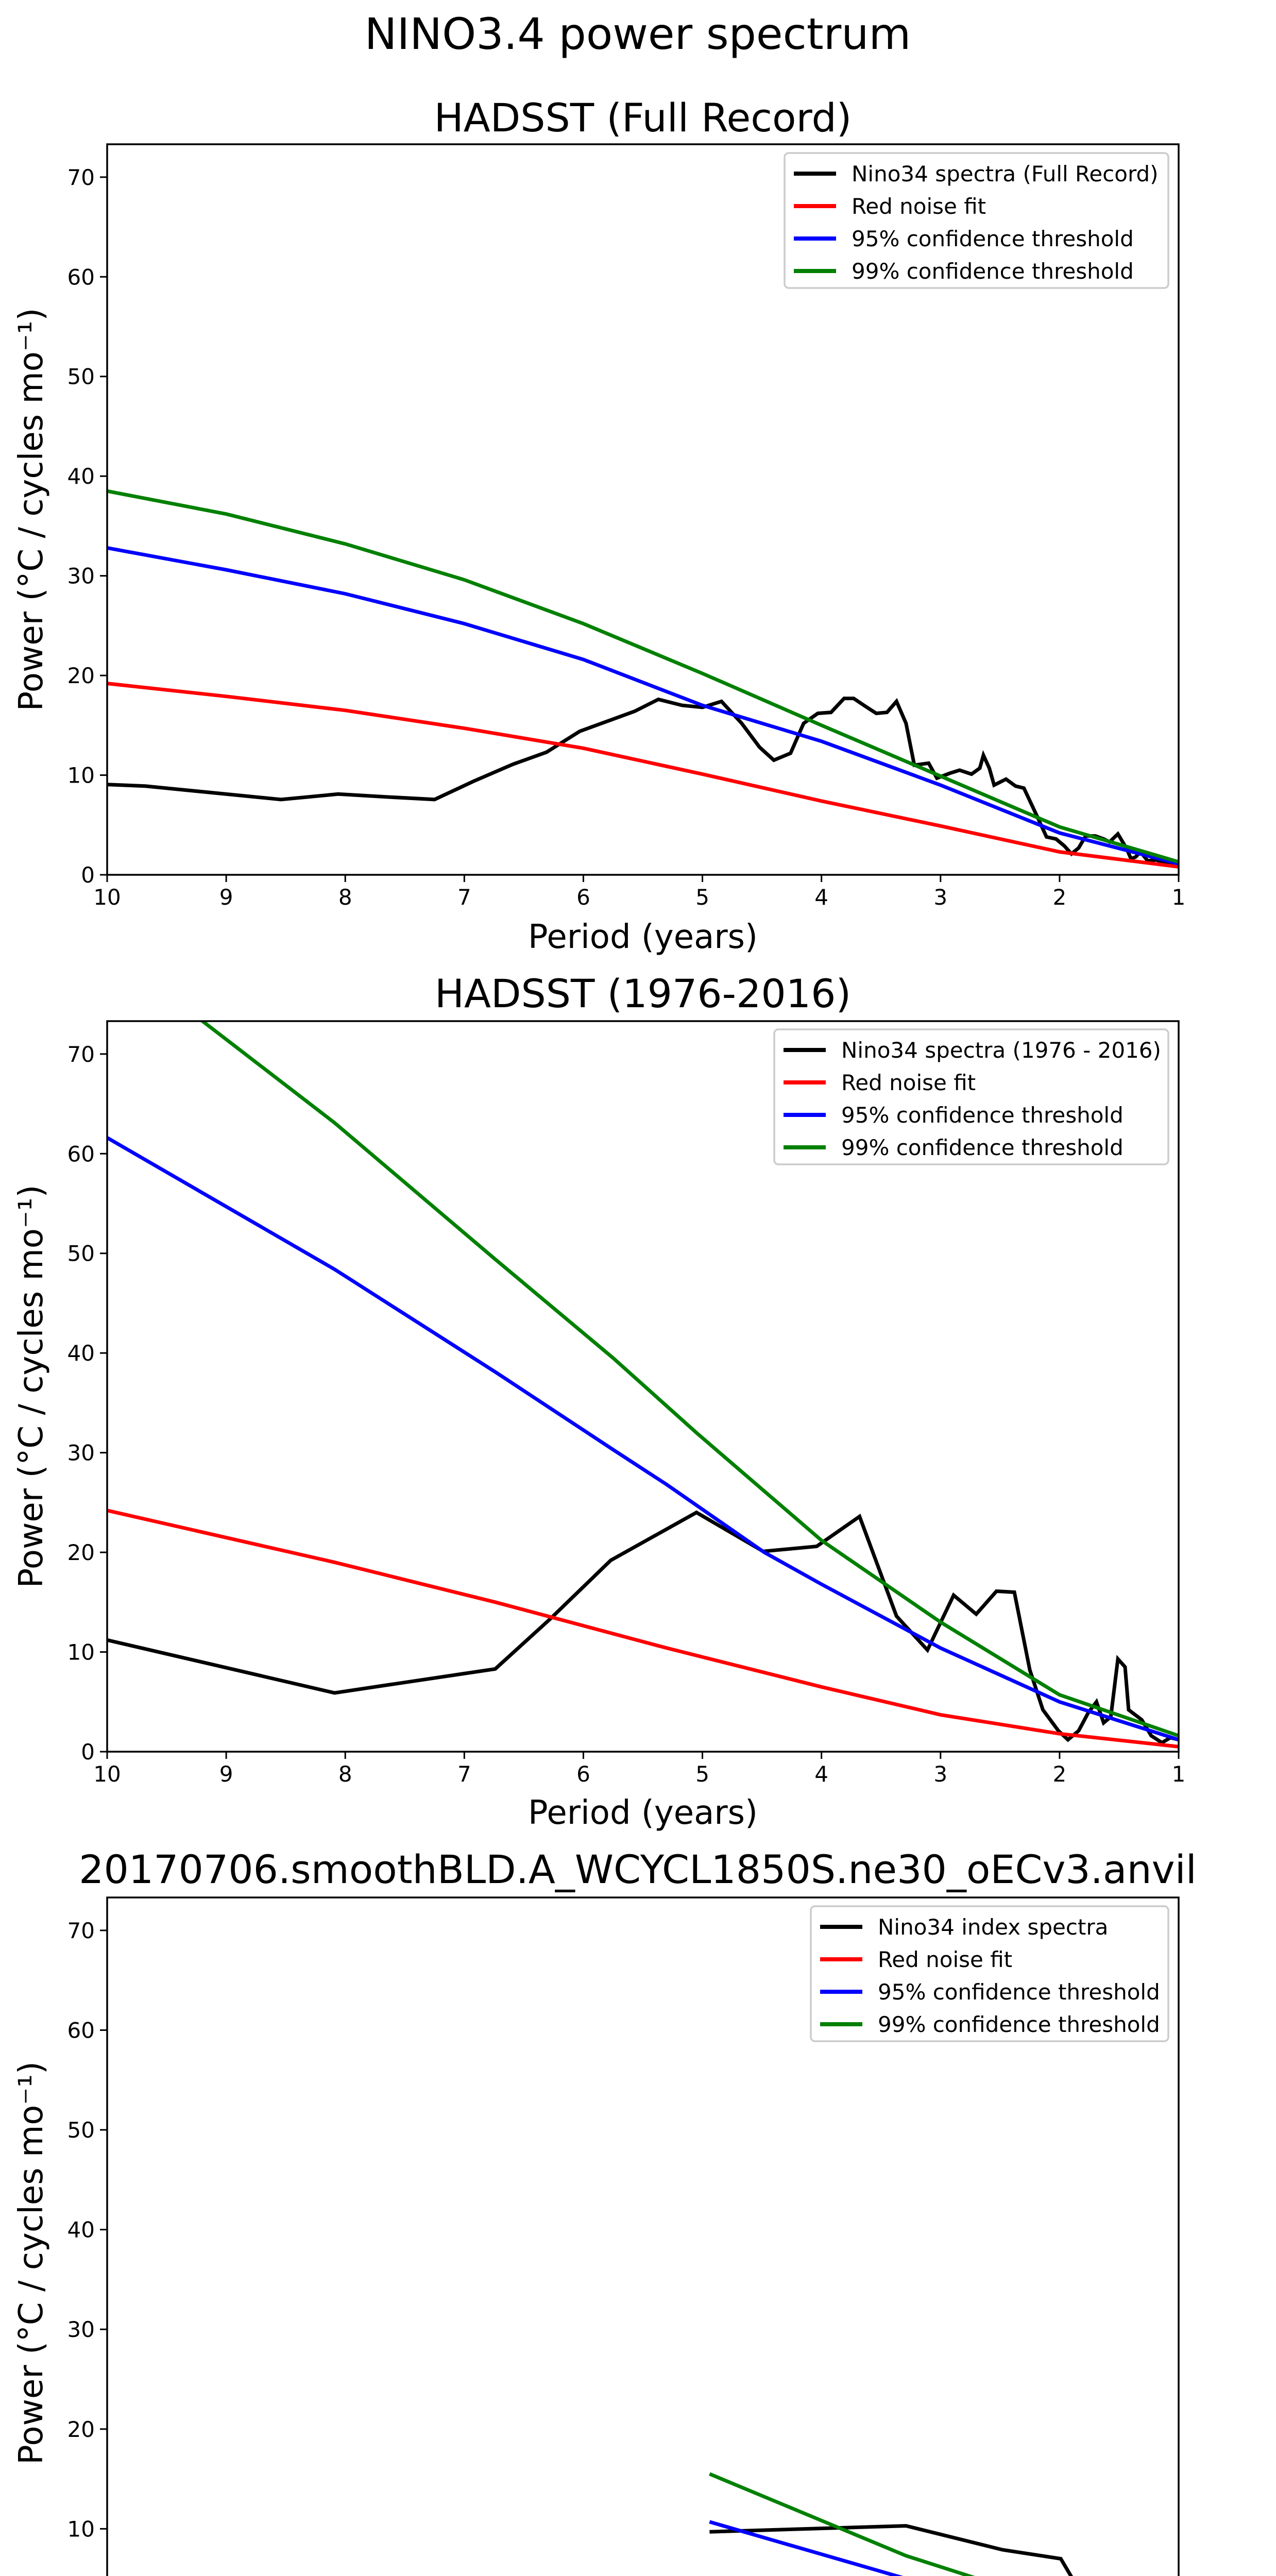 The width and height of the screenshot is (1276, 2576). Describe the element at coordinates (993, 1927) in the screenshot. I see `legend-label: Nino34 index spectra` at that location.